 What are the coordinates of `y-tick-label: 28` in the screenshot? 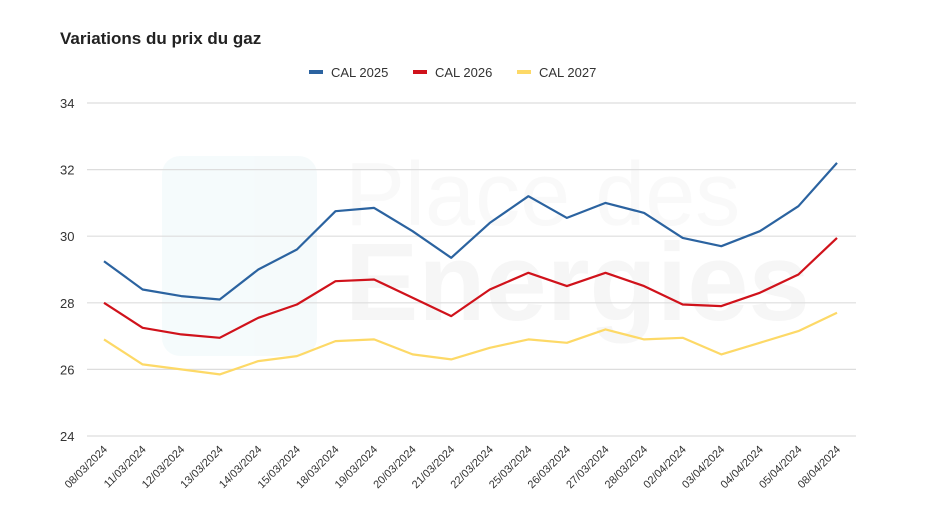 It's located at (67, 303).